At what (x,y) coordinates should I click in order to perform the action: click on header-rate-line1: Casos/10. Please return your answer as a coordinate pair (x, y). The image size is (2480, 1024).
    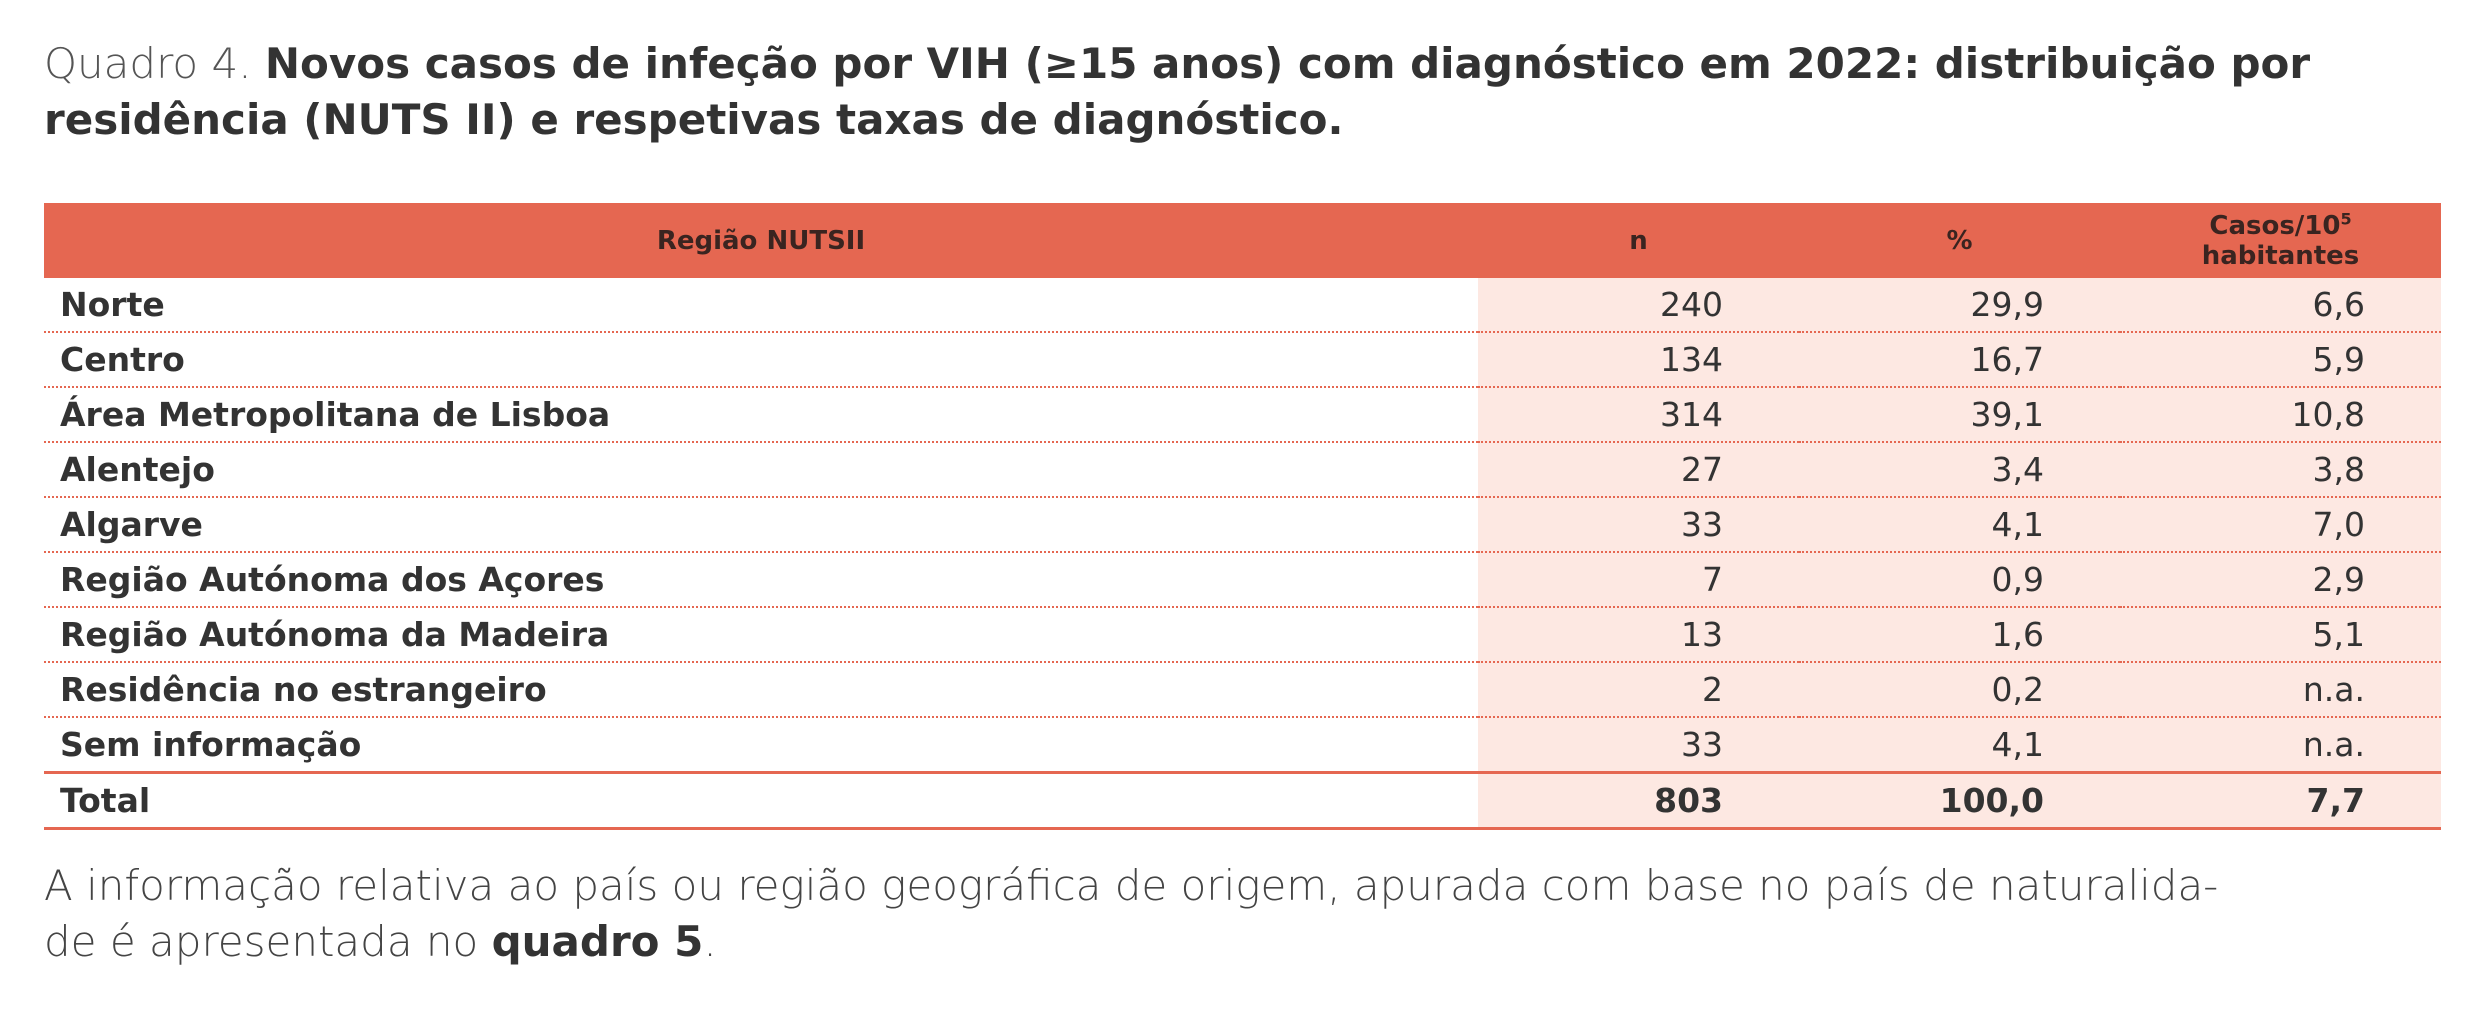
    Looking at the image, I should click on (2275, 225).